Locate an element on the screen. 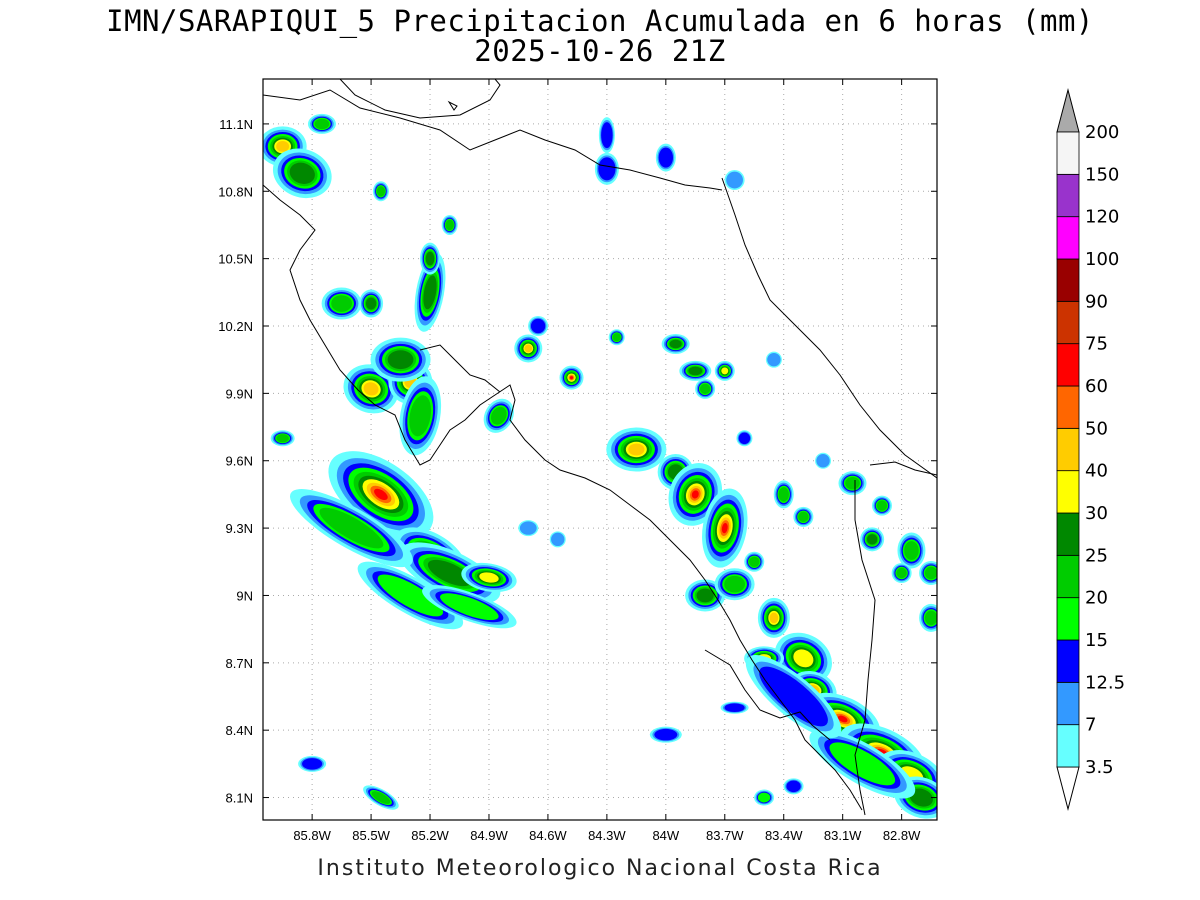 The image size is (1200, 900). lon-tick-label: 83.7W is located at coordinates (725, 835).